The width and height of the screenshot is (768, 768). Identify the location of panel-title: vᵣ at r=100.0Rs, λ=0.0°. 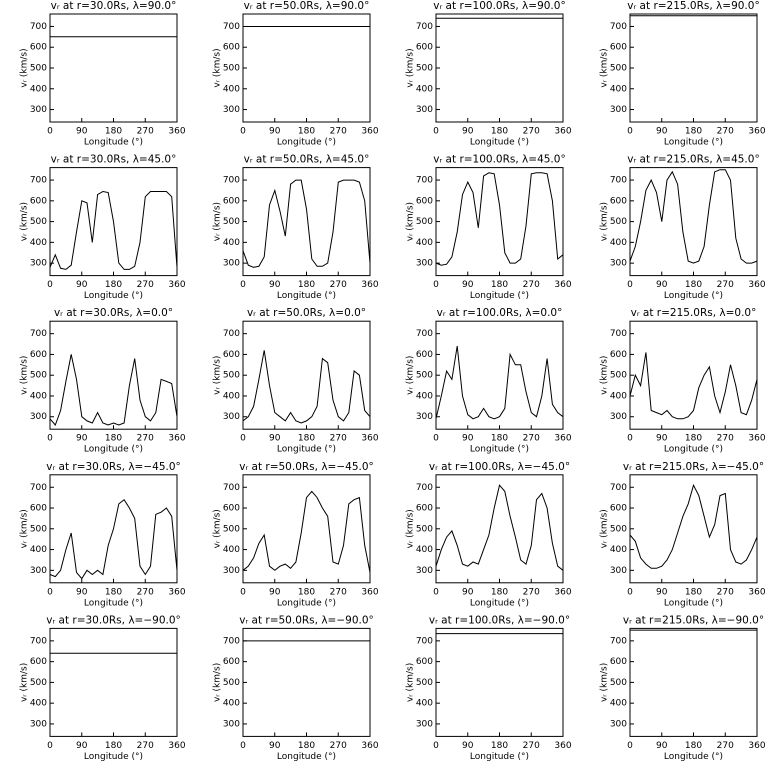
(500, 313).